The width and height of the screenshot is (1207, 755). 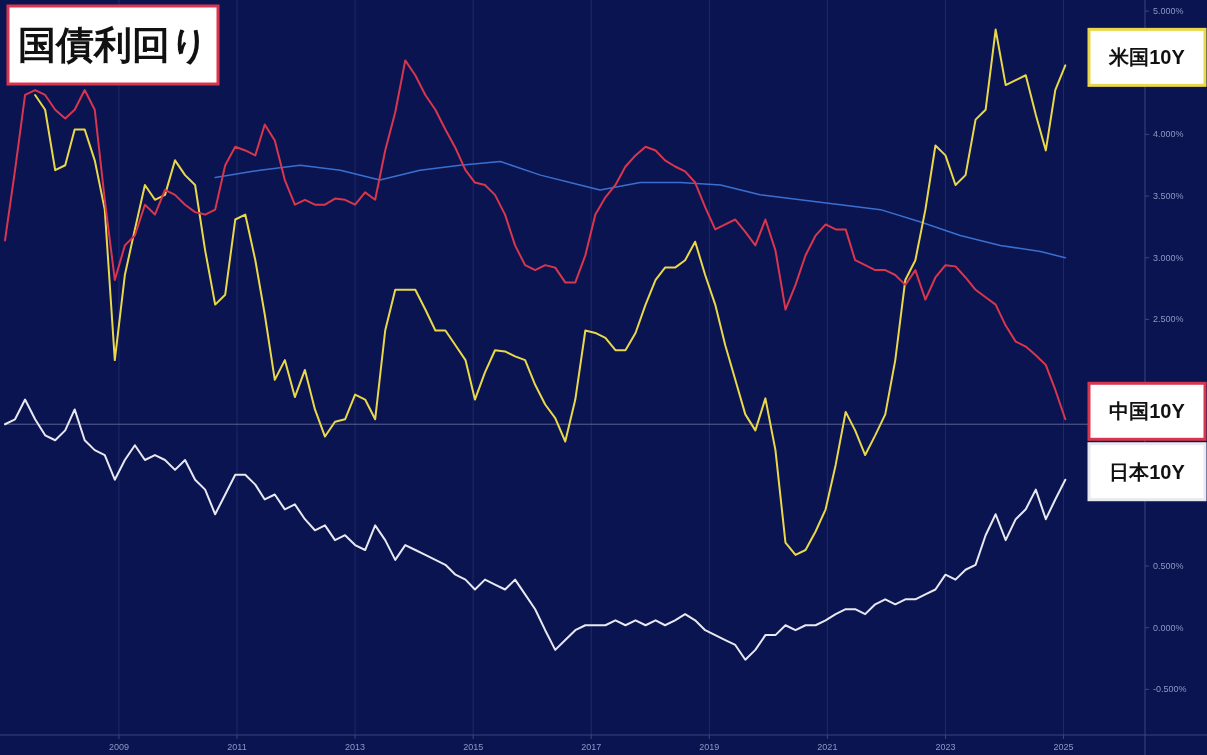 What do you see at coordinates (1168, 196) in the screenshot?
I see `y-tick-label: 3.500%` at bounding box center [1168, 196].